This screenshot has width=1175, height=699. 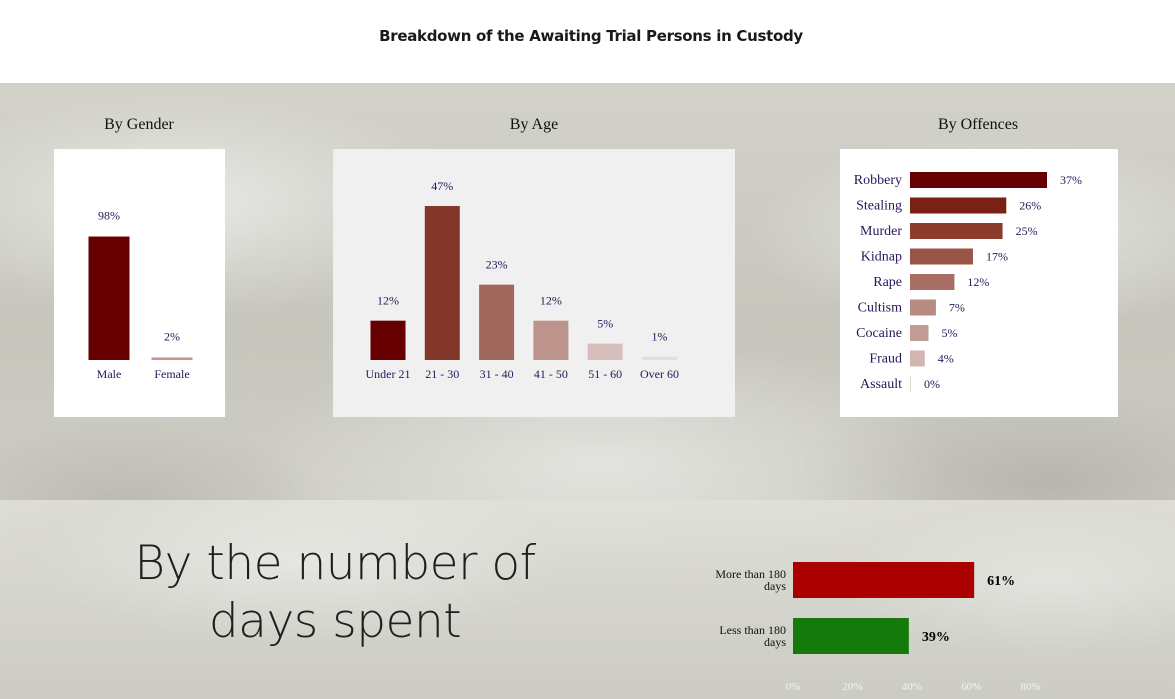 I want to click on gender-category-label: Male, so click(x=109, y=374).